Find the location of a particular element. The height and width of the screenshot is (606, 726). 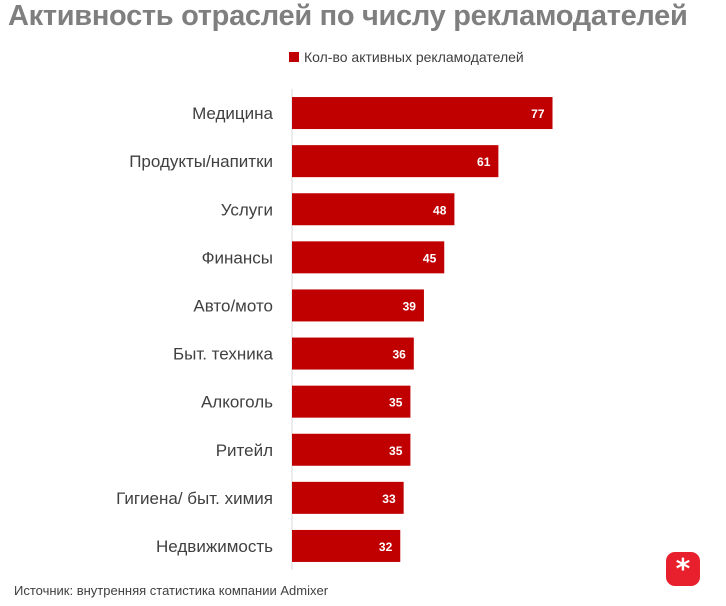

category-label: Недвижимость is located at coordinates (214, 546).